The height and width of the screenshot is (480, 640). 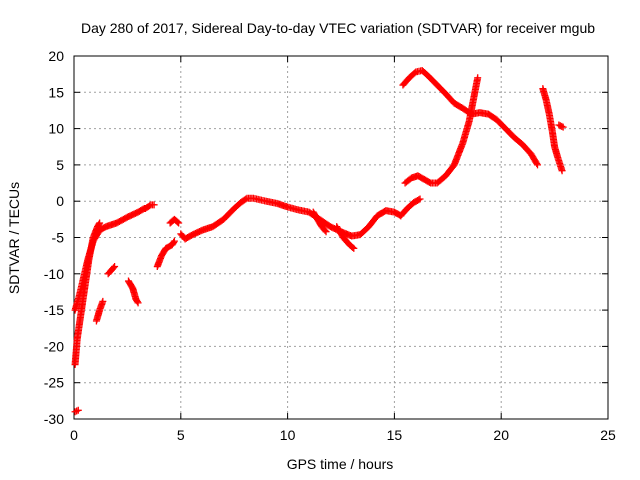 What do you see at coordinates (74, 435) in the screenshot?
I see `x-tick-label: 0` at bounding box center [74, 435].